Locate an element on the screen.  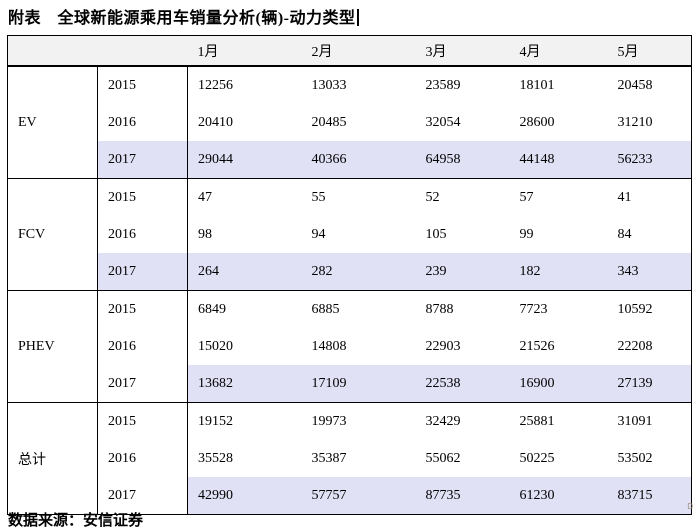
value-cell: 13033 is located at coordinates (329, 85).